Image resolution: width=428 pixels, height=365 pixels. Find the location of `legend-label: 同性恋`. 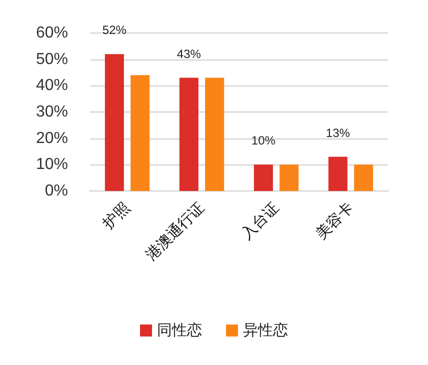

legend-label: 同性恋 is located at coordinates (179, 330).